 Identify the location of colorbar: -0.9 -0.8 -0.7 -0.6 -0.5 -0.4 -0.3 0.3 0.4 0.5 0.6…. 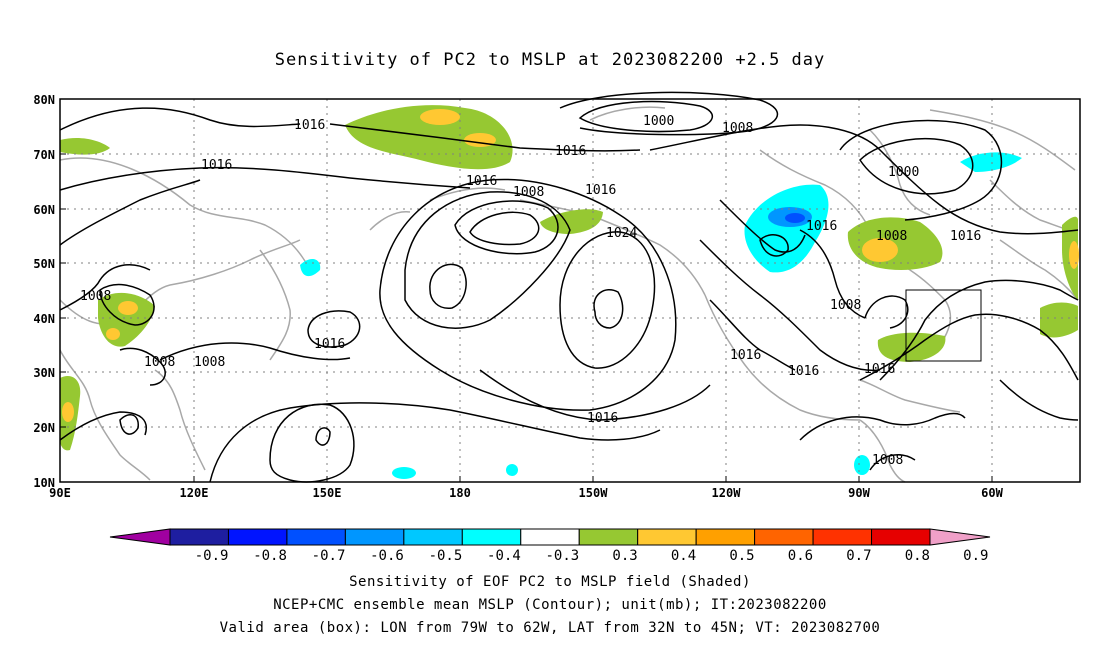
(550, 546).